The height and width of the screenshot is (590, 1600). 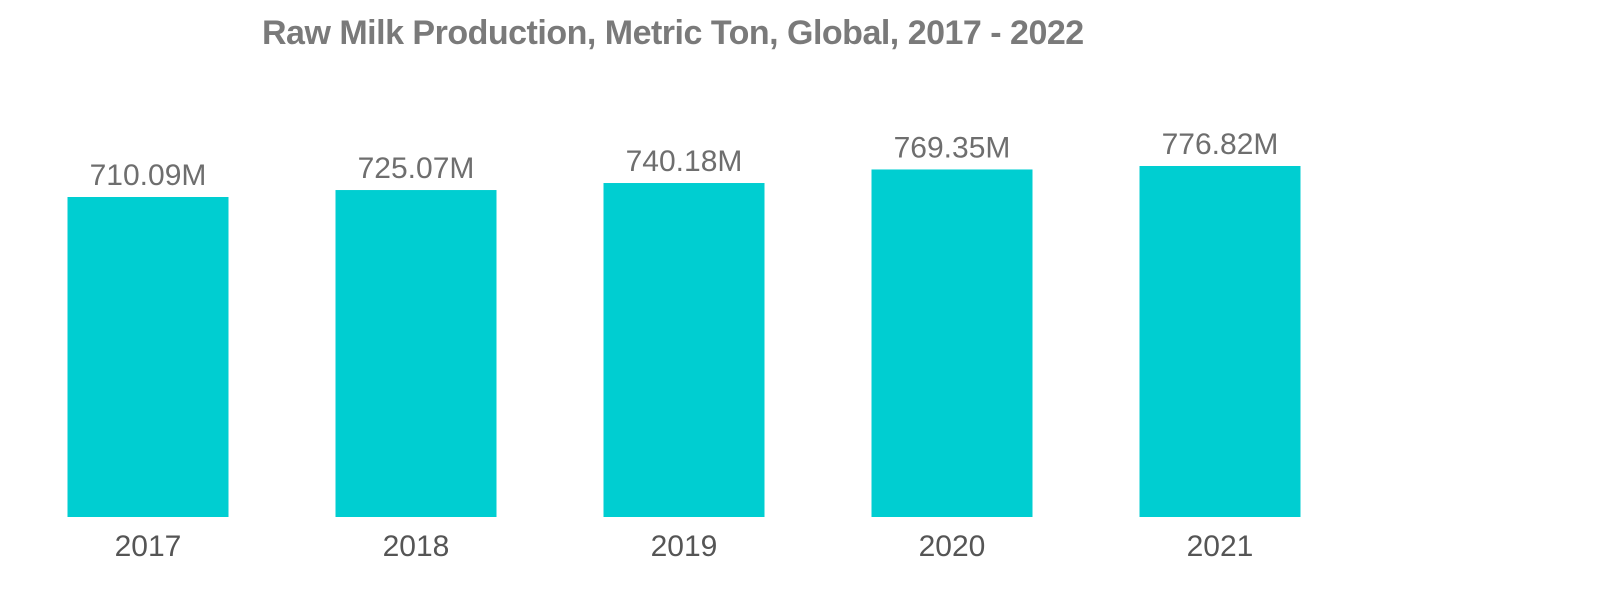 What do you see at coordinates (684, 350) in the screenshot?
I see `bar-2019` at bounding box center [684, 350].